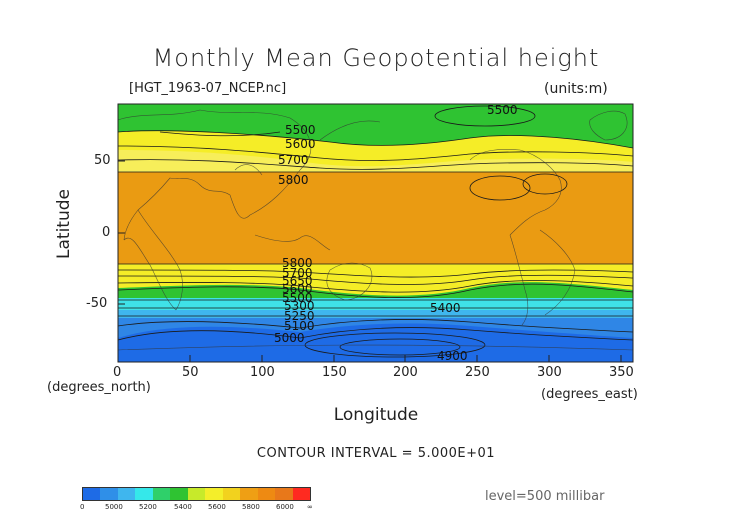 The height and width of the screenshot is (532, 752). Describe the element at coordinates (102, 160) in the screenshot. I see `y-tick: 50` at that location.